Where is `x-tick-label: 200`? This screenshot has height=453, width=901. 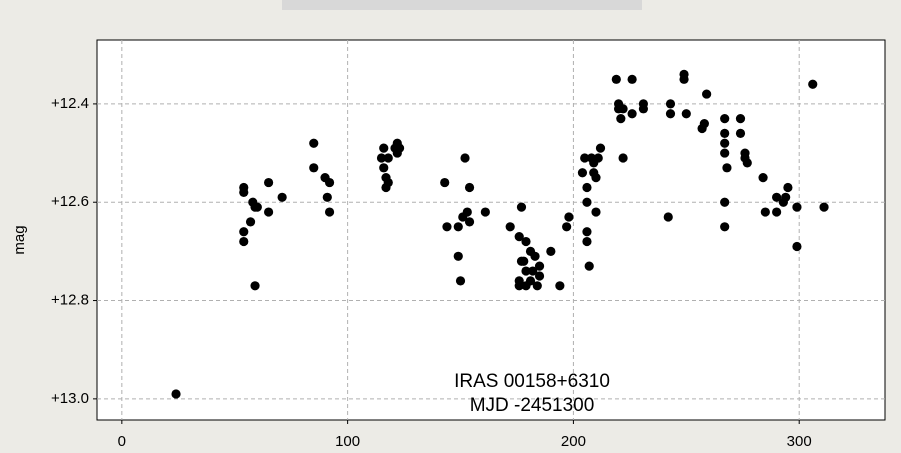 x-tick-label: 200 is located at coordinates (573, 441).